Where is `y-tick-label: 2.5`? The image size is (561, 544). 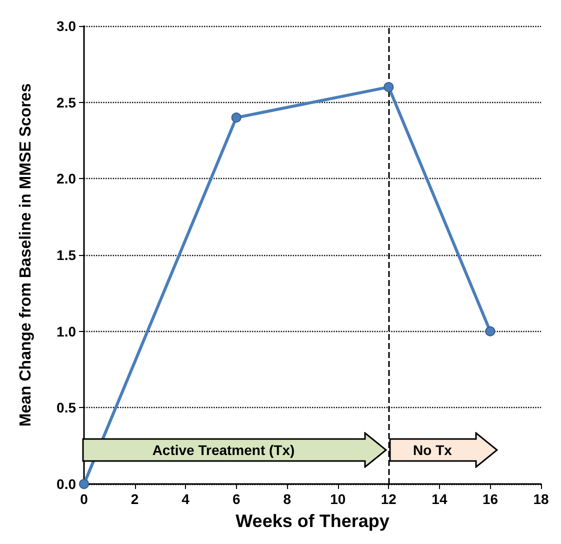
y-tick-label: 2.5 is located at coordinates (66, 102).